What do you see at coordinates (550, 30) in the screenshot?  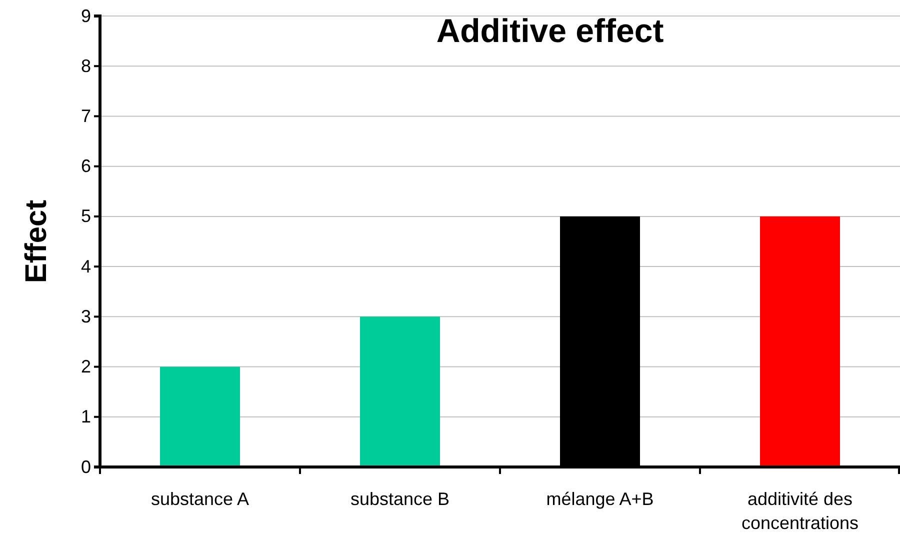 I see `chart-title: Additive effect` at bounding box center [550, 30].